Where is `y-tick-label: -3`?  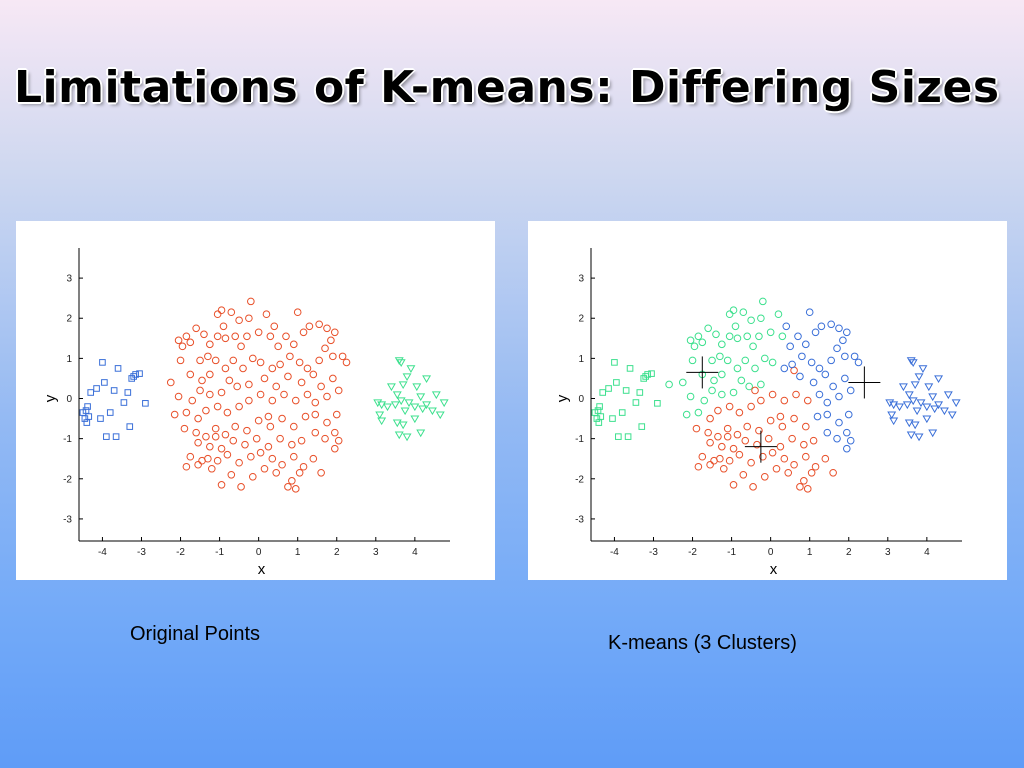 y-tick-label: -3 is located at coordinates (579, 519).